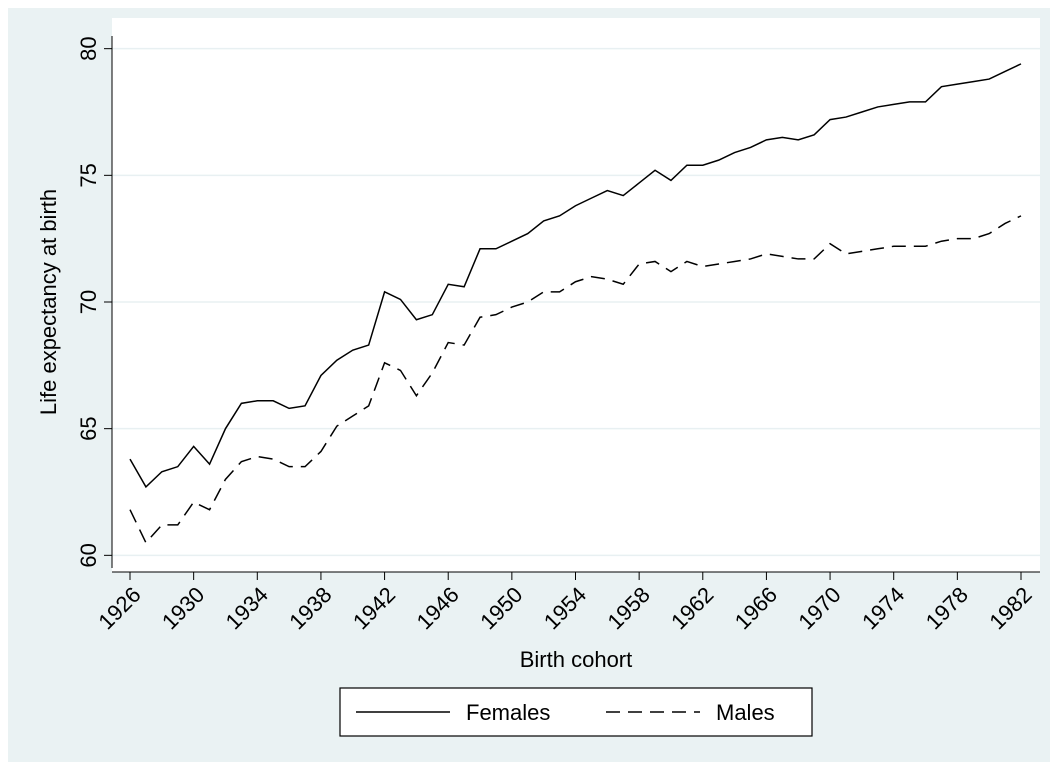 This screenshot has height=773, width=1058. What do you see at coordinates (48, 302) in the screenshot?
I see `y-axis-title: Life expectancy at birth` at bounding box center [48, 302].